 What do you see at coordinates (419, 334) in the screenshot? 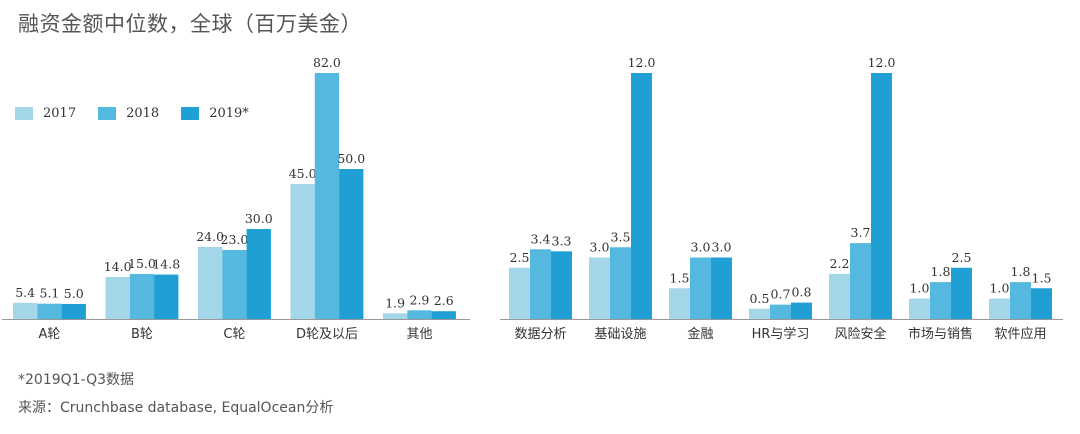
I see `category-label-left-4: 其他` at bounding box center [419, 334].